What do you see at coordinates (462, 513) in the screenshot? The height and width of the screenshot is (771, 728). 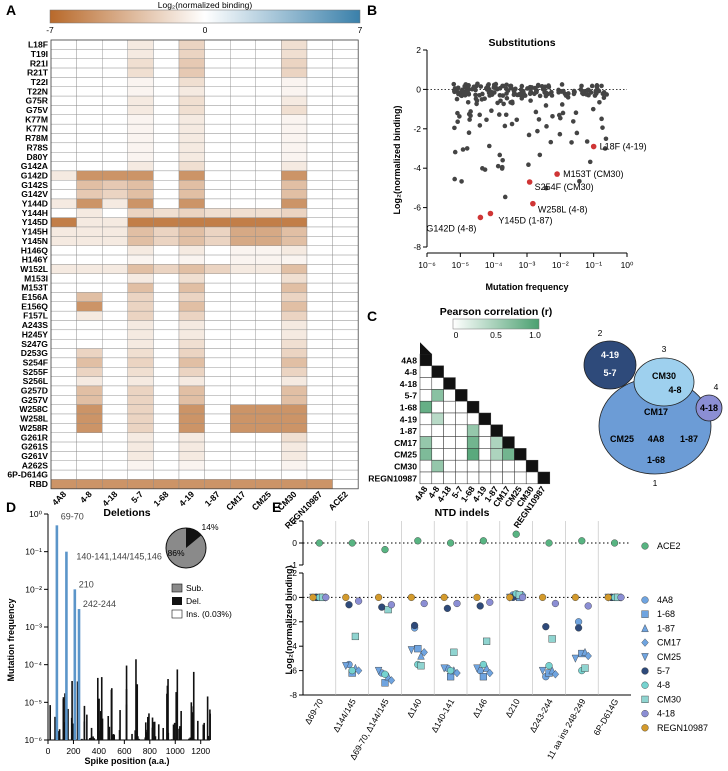 I see `panel-e-title: NTD indels` at bounding box center [462, 513].